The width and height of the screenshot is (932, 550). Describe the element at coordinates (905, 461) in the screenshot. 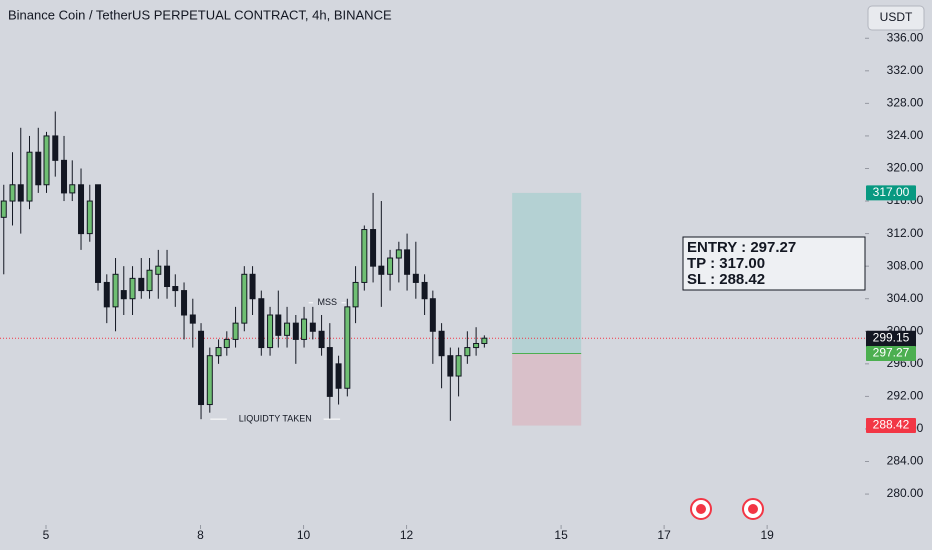

I see `y-tick-label: 284.00` at that location.